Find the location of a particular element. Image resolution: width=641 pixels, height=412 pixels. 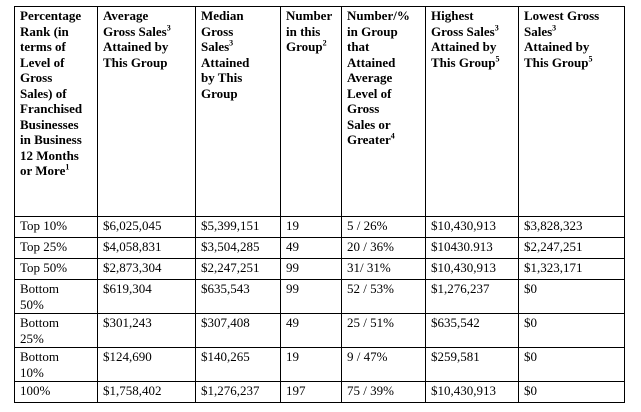

cell-attained: 20 / 36% is located at coordinates (383, 248).